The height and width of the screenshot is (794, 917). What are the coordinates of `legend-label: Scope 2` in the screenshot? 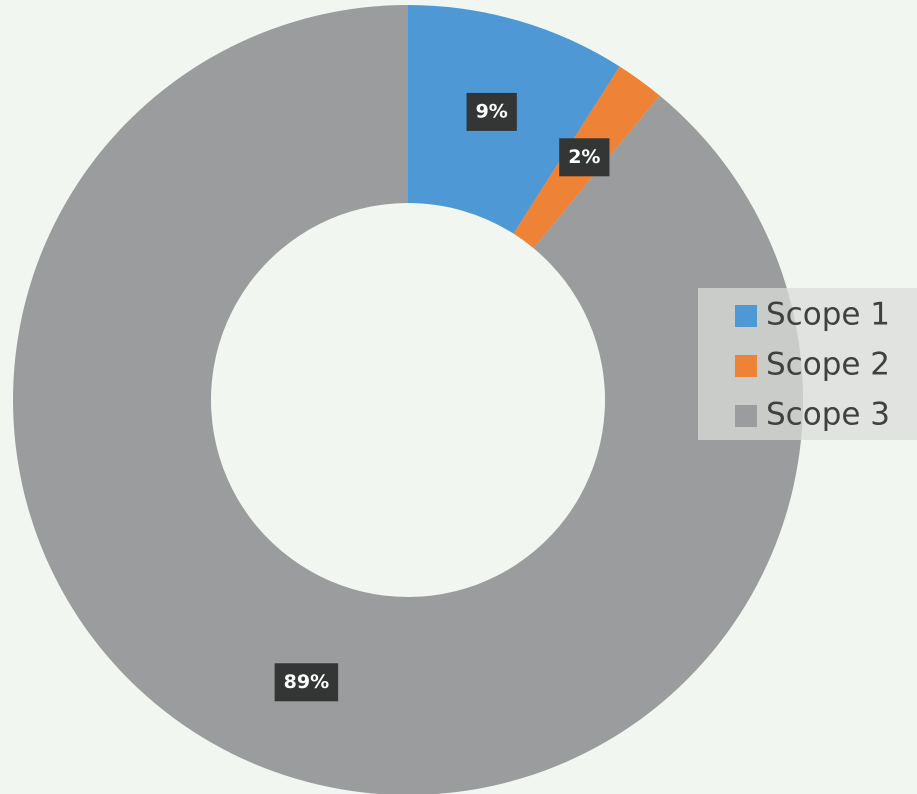 It's located at (828, 365).